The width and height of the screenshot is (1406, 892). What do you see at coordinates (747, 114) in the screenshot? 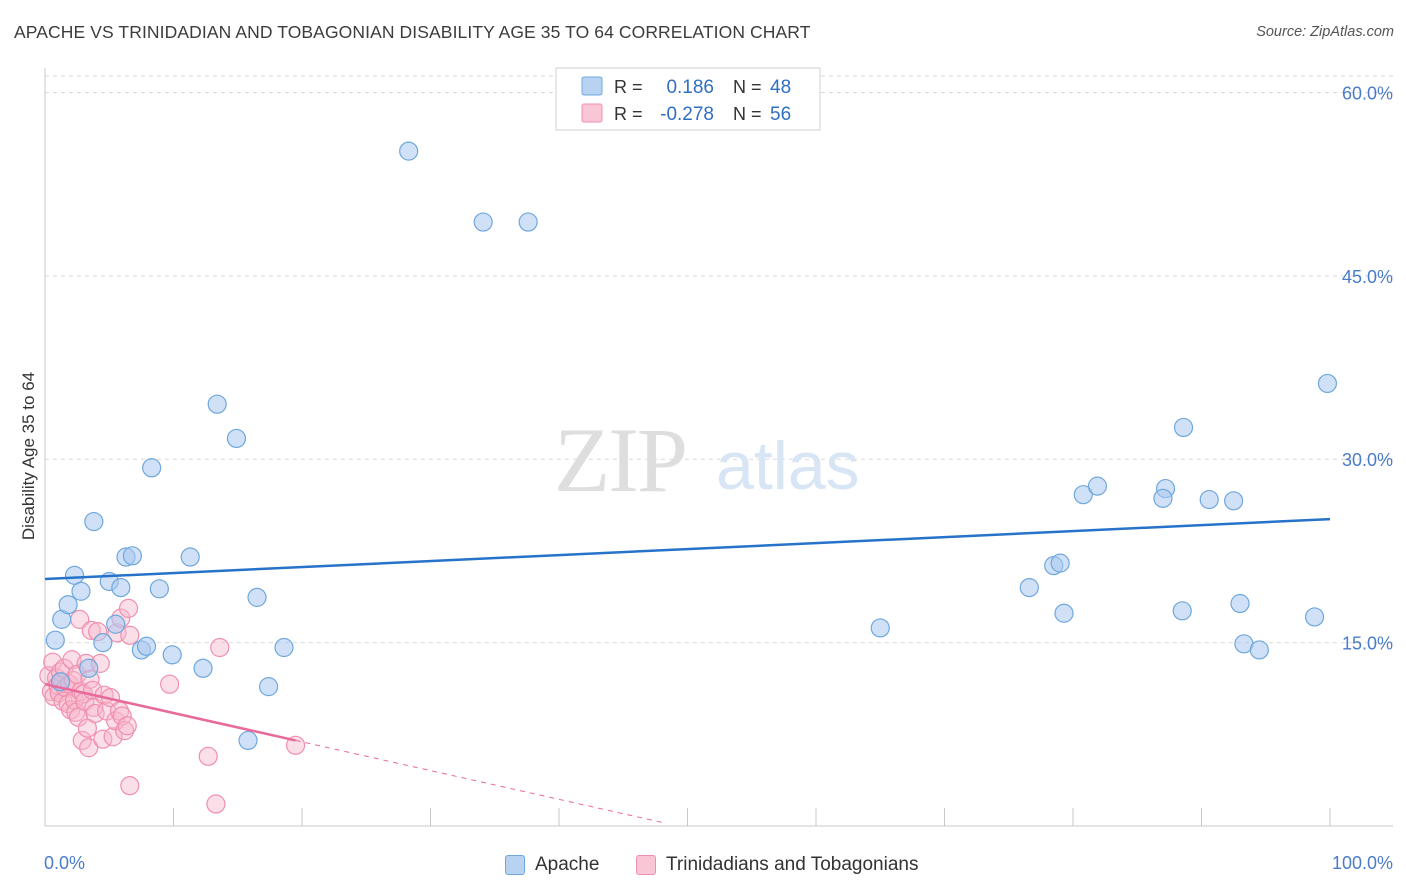
I see `tt-n-label: N =` at bounding box center [747, 114].